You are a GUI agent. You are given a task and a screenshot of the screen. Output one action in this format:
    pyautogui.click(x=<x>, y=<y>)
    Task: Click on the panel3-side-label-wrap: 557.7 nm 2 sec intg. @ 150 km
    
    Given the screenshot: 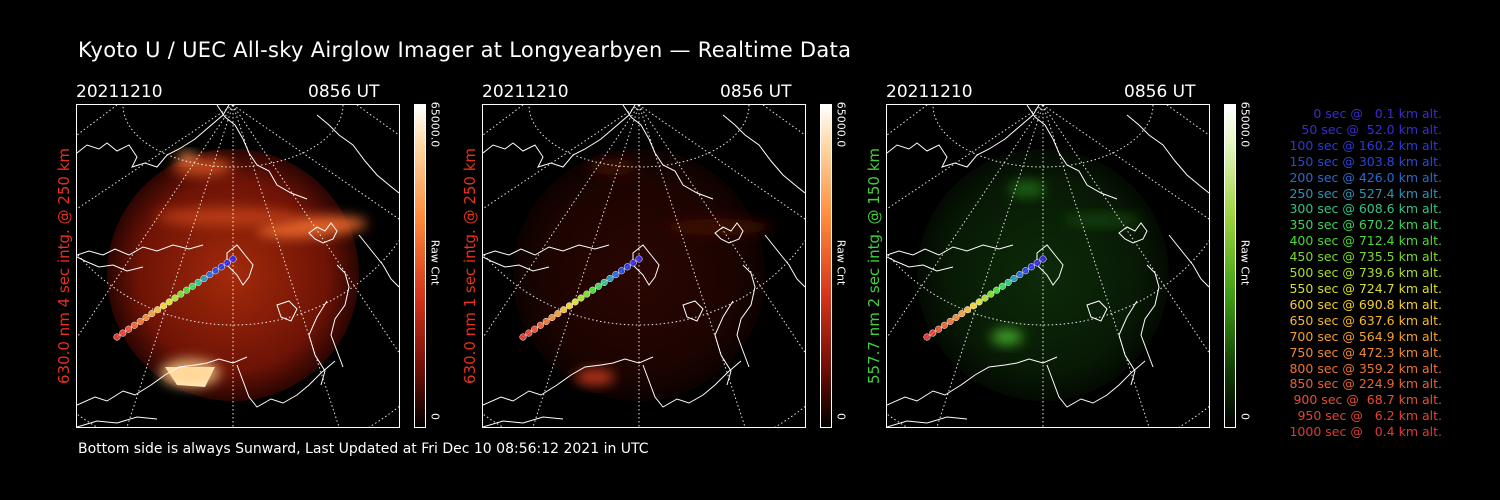 What is the action you would take?
    pyautogui.click(x=874, y=266)
    